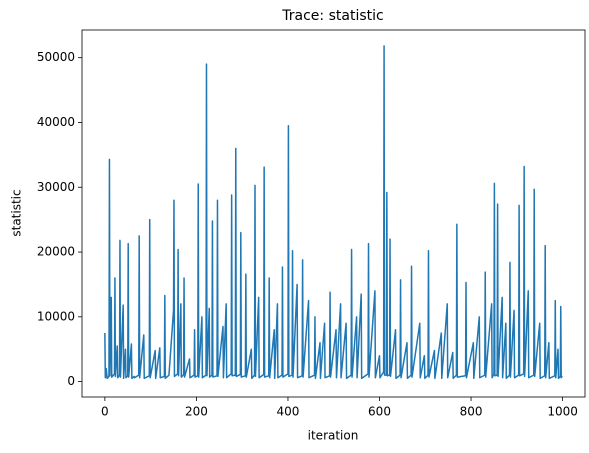 This screenshot has width=589, height=453. What do you see at coordinates (196, 412) in the screenshot?
I see `x-tick-label: 200` at bounding box center [196, 412].